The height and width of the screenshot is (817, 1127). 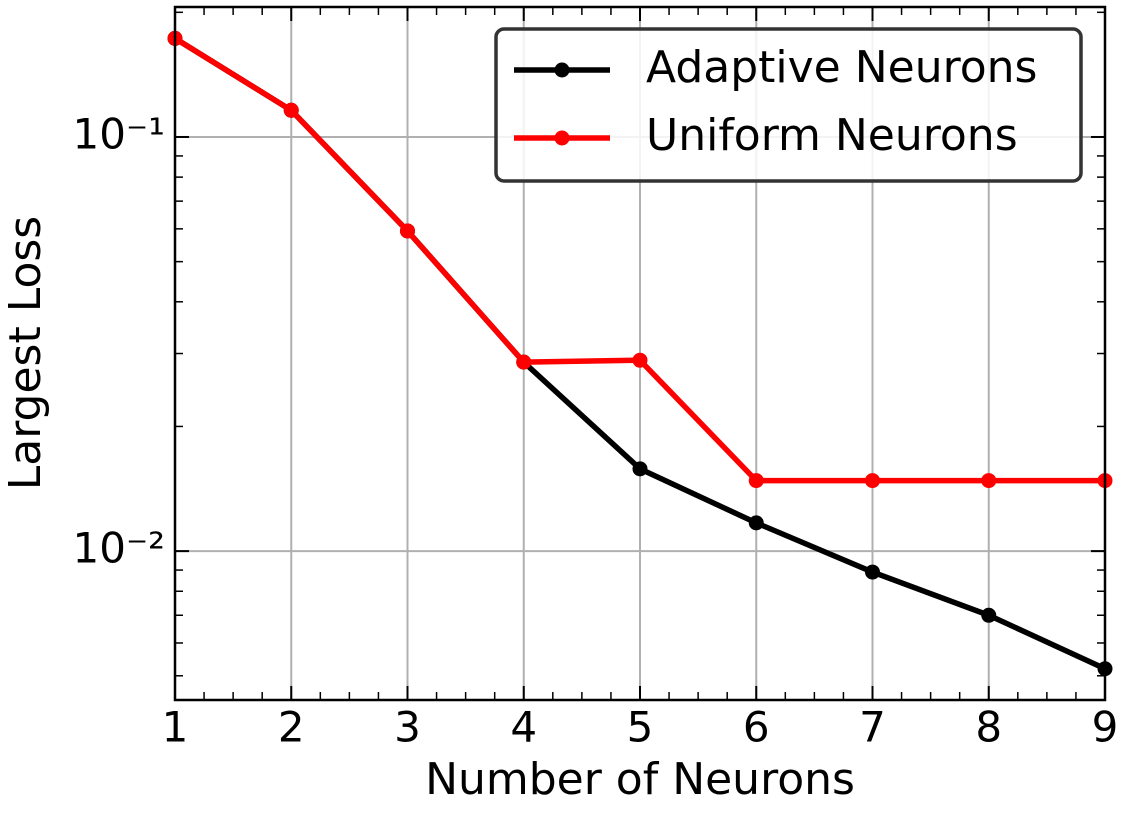 I want to click on x-tick-label: 9, so click(x=1105, y=727).